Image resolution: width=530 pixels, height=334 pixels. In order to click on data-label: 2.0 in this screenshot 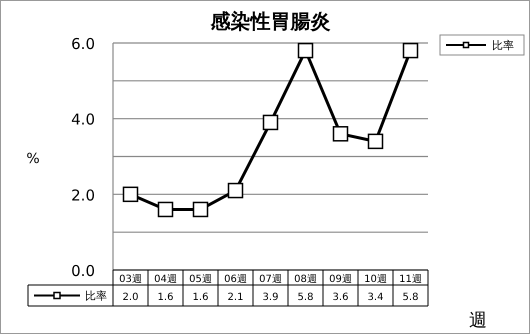, I will do `click(130, 297)`.